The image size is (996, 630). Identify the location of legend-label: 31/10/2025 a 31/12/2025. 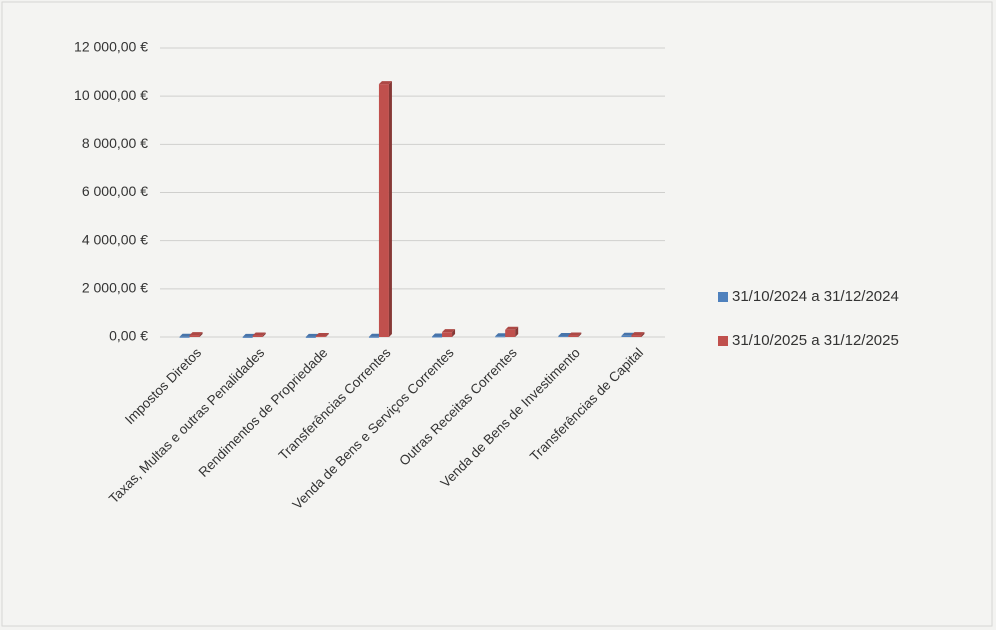
(815, 340).